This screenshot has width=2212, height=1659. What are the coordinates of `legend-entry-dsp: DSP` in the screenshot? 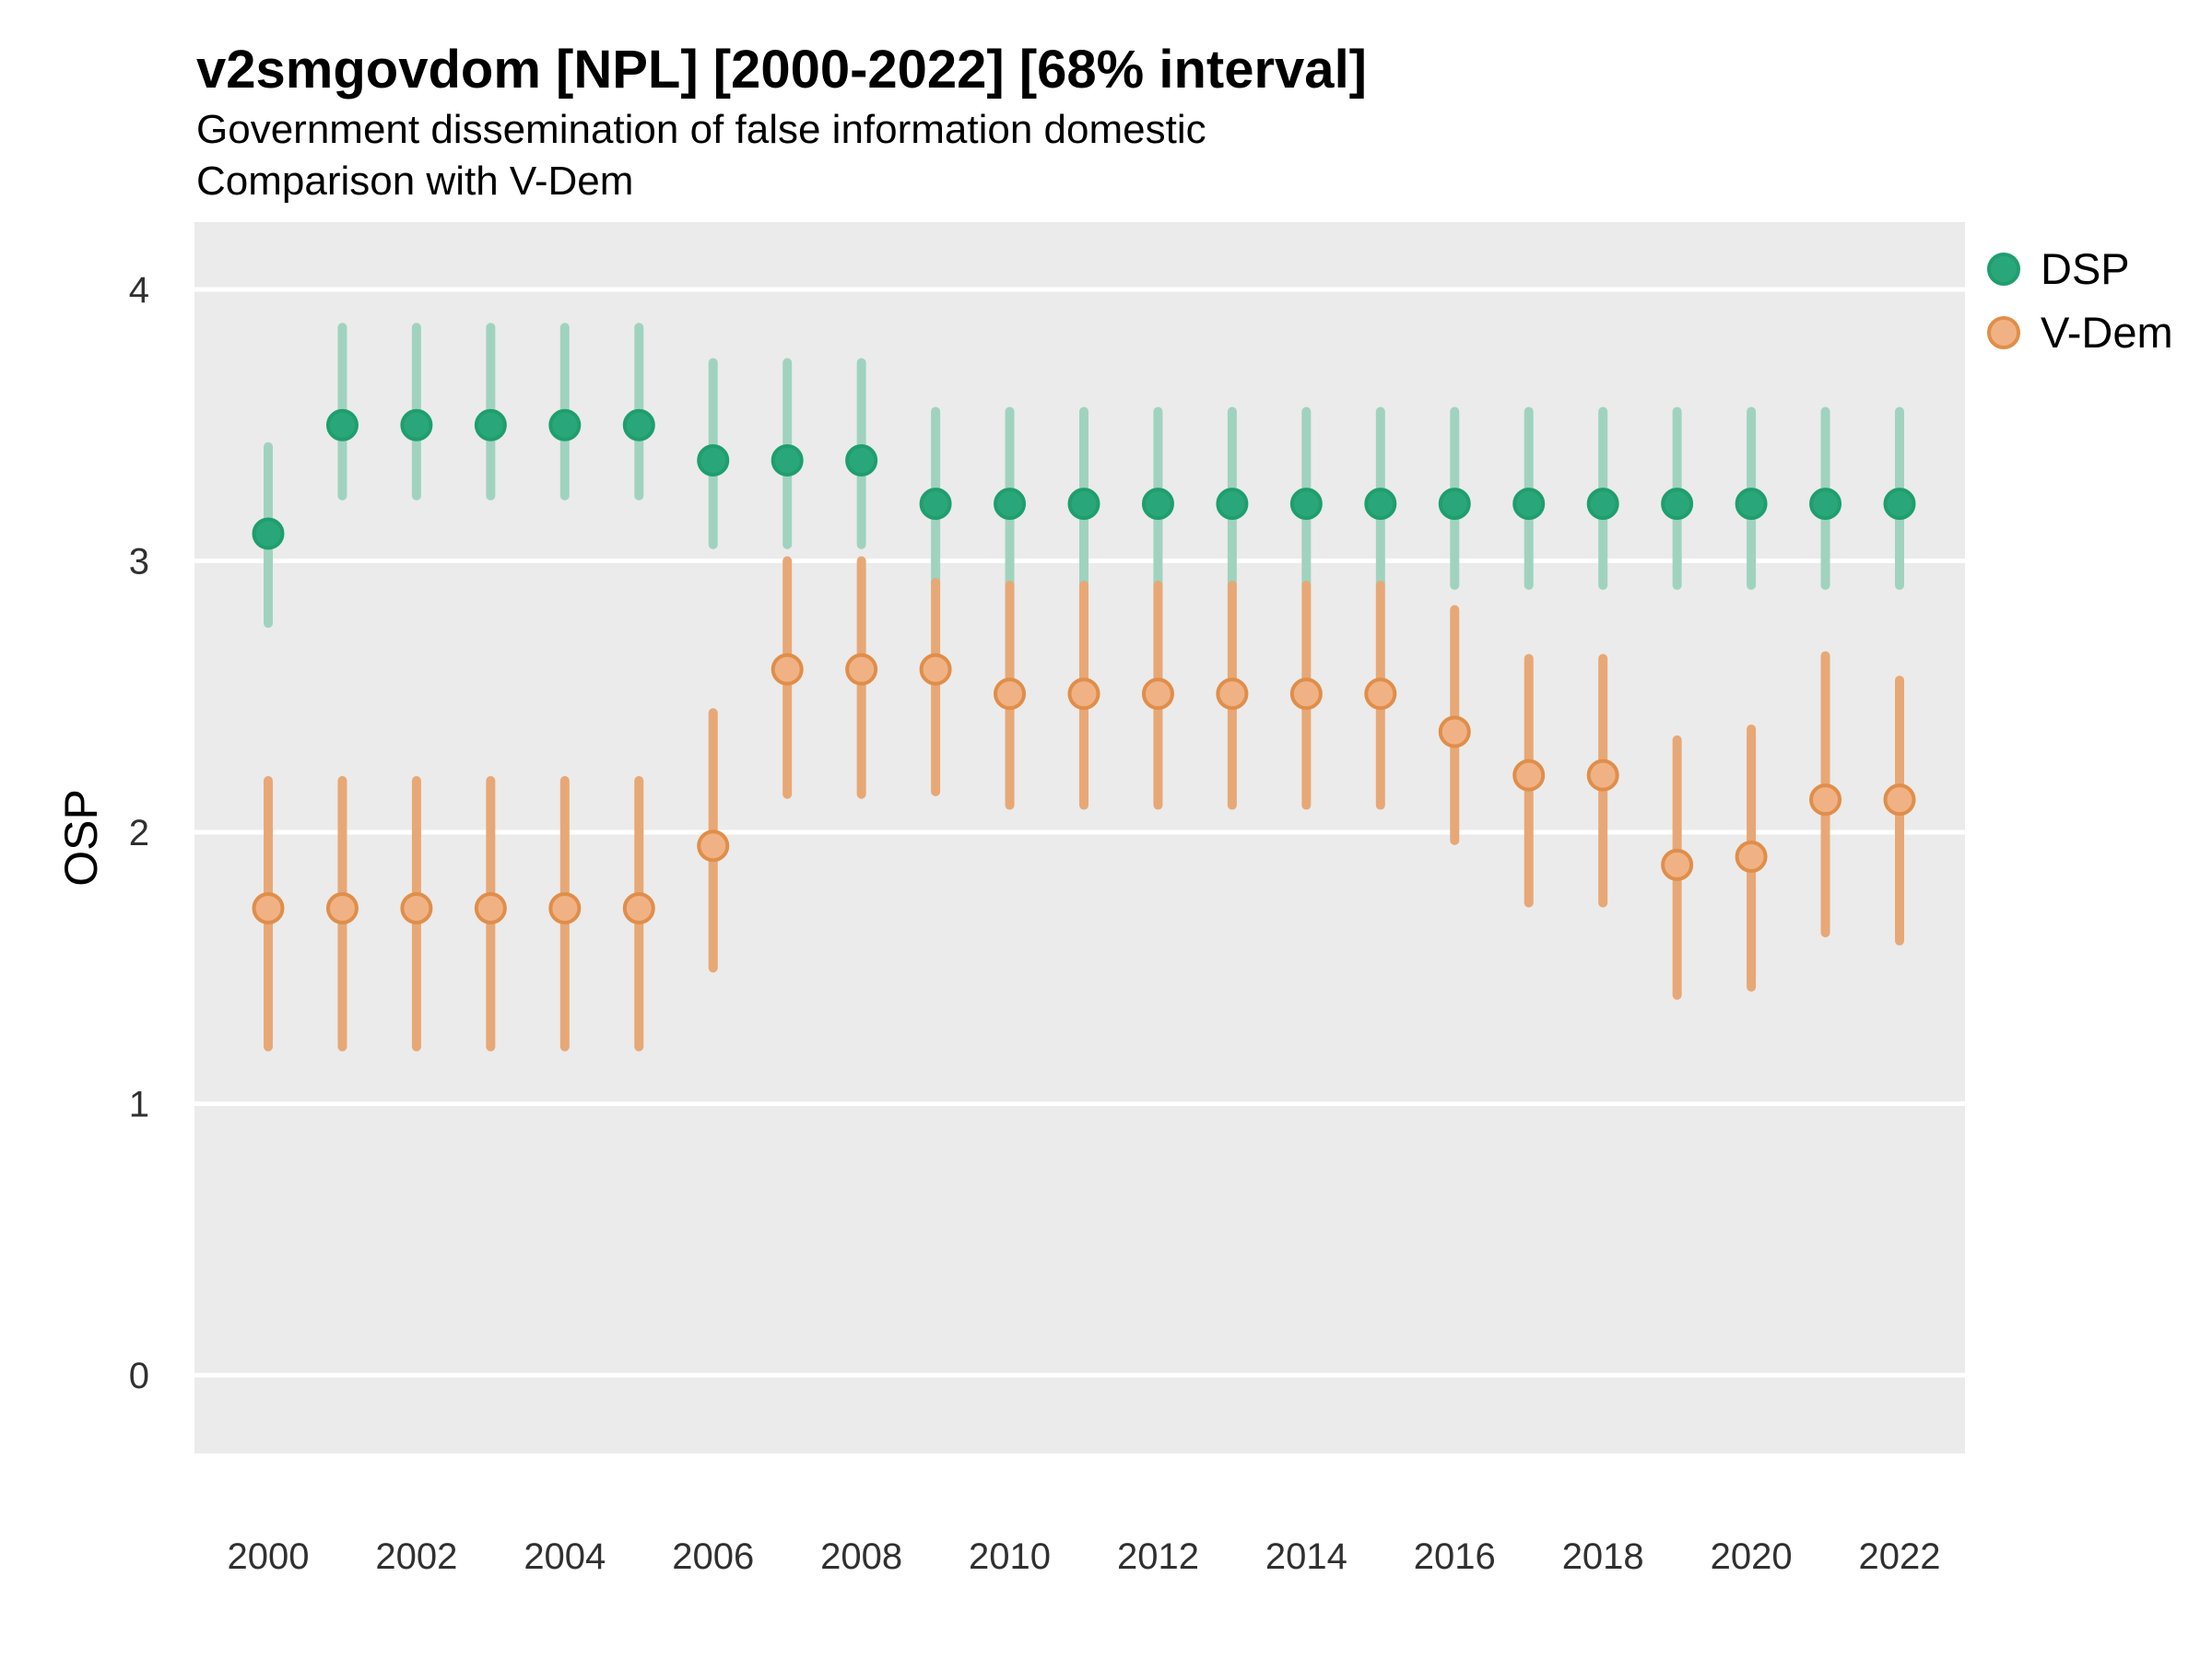 It's located at (2080, 268).